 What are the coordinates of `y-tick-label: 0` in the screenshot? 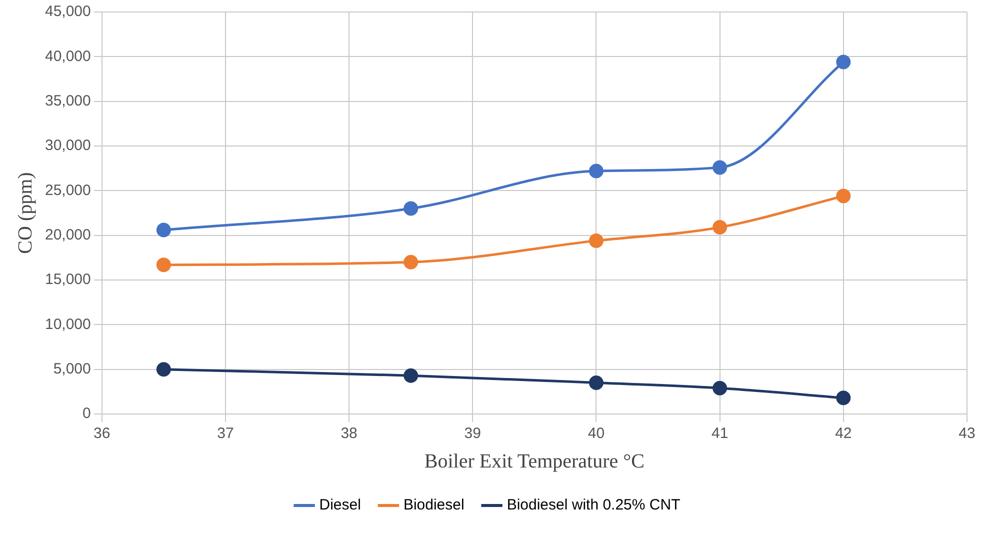 It's located at (86, 413).